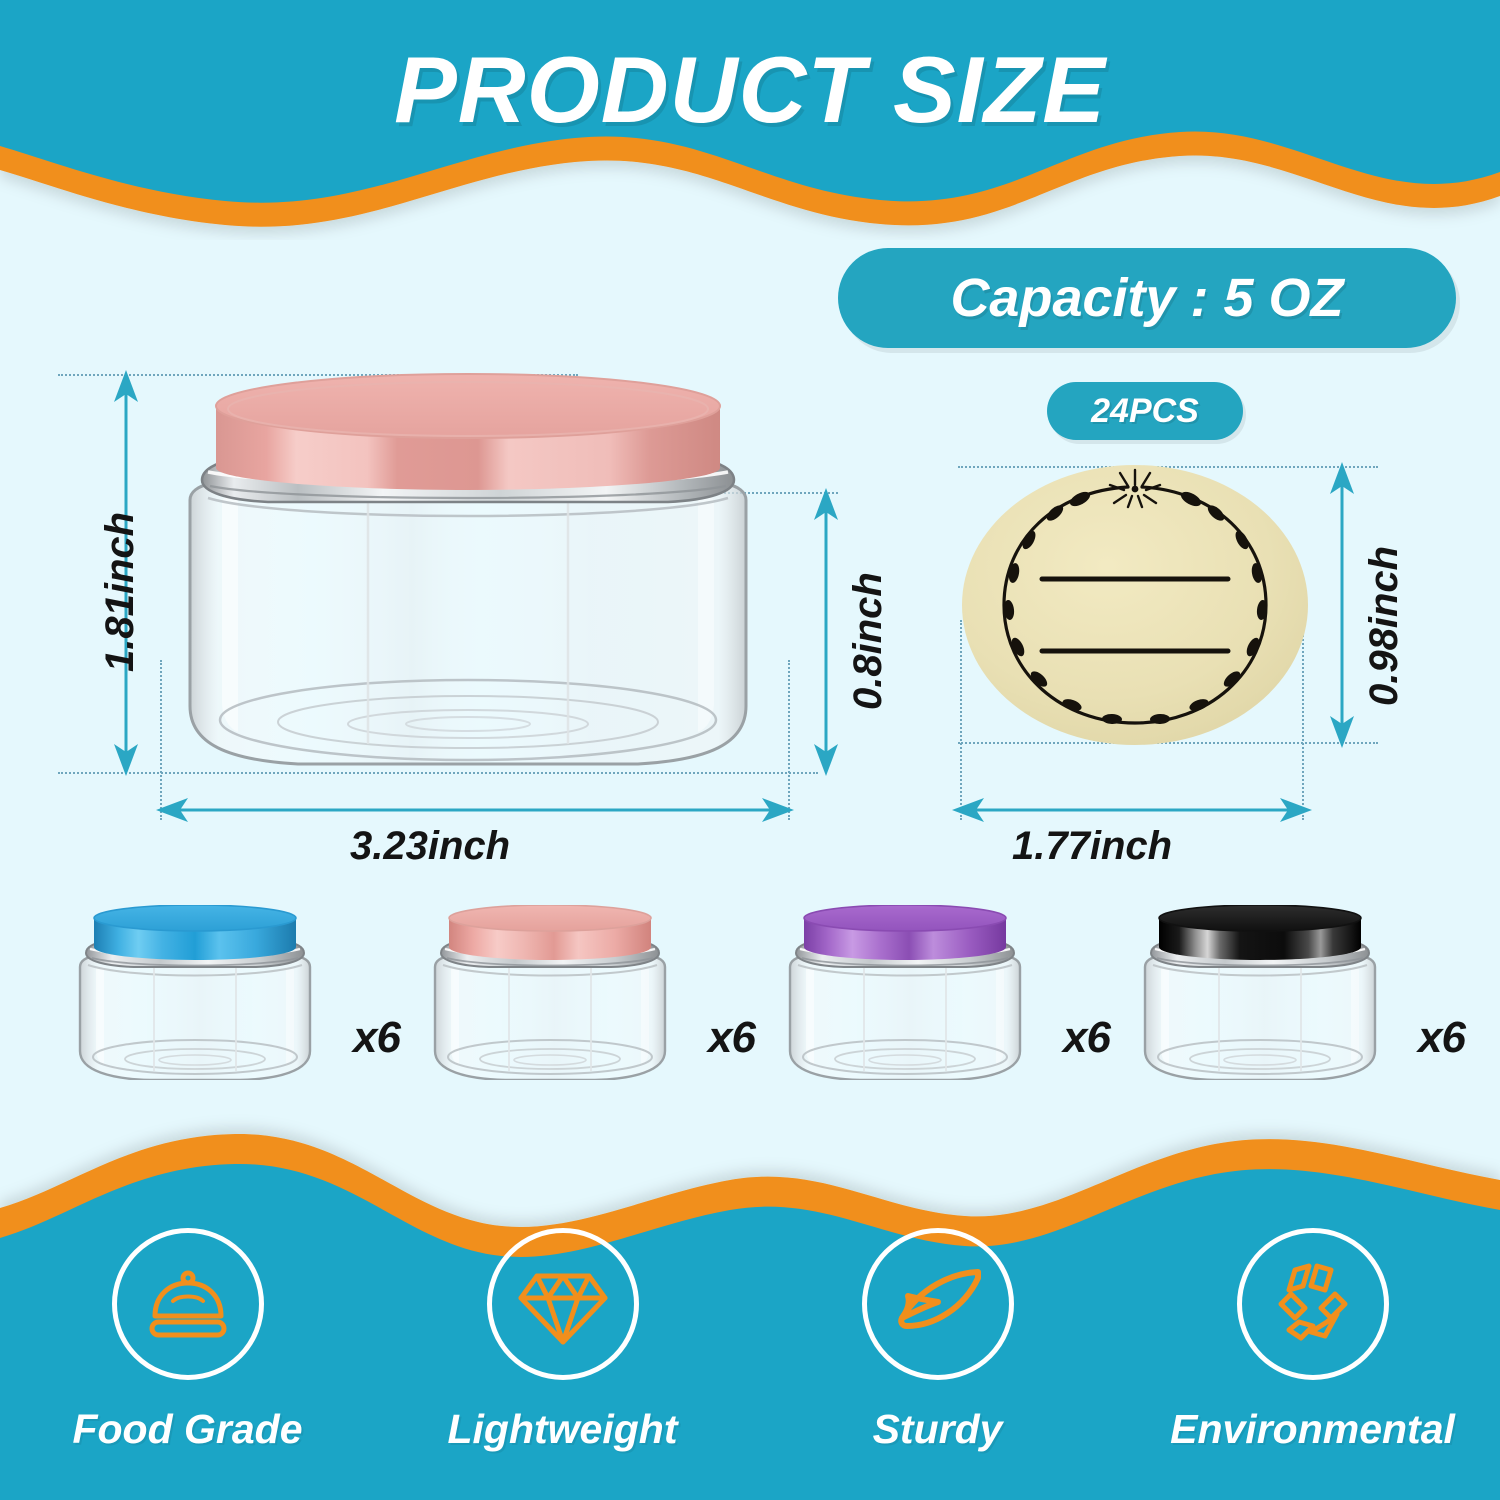  Describe the element at coordinates (438, 773) in the screenshot. I see `guide-jar-bottom` at that location.